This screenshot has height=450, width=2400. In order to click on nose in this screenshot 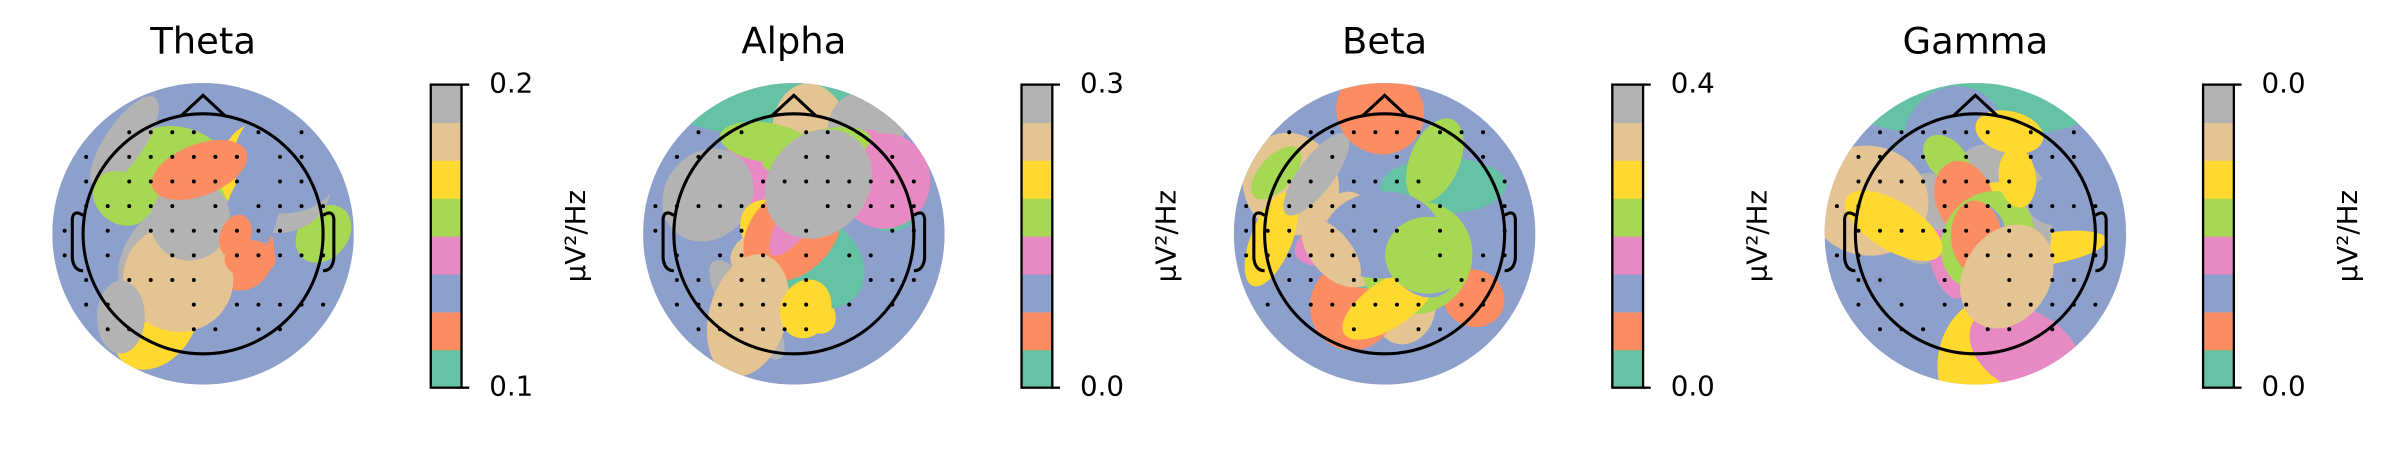, I will do `click(1385, 105)`.